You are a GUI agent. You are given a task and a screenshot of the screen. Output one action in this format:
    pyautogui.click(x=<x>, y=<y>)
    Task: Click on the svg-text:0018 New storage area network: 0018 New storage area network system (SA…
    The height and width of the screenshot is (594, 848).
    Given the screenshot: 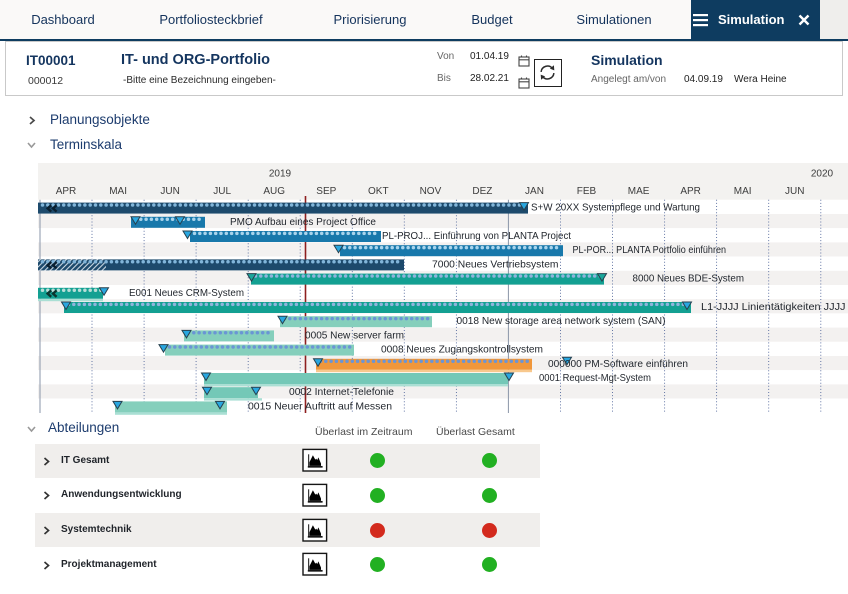 What is the action you would take?
    pyautogui.click(x=561, y=321)
    